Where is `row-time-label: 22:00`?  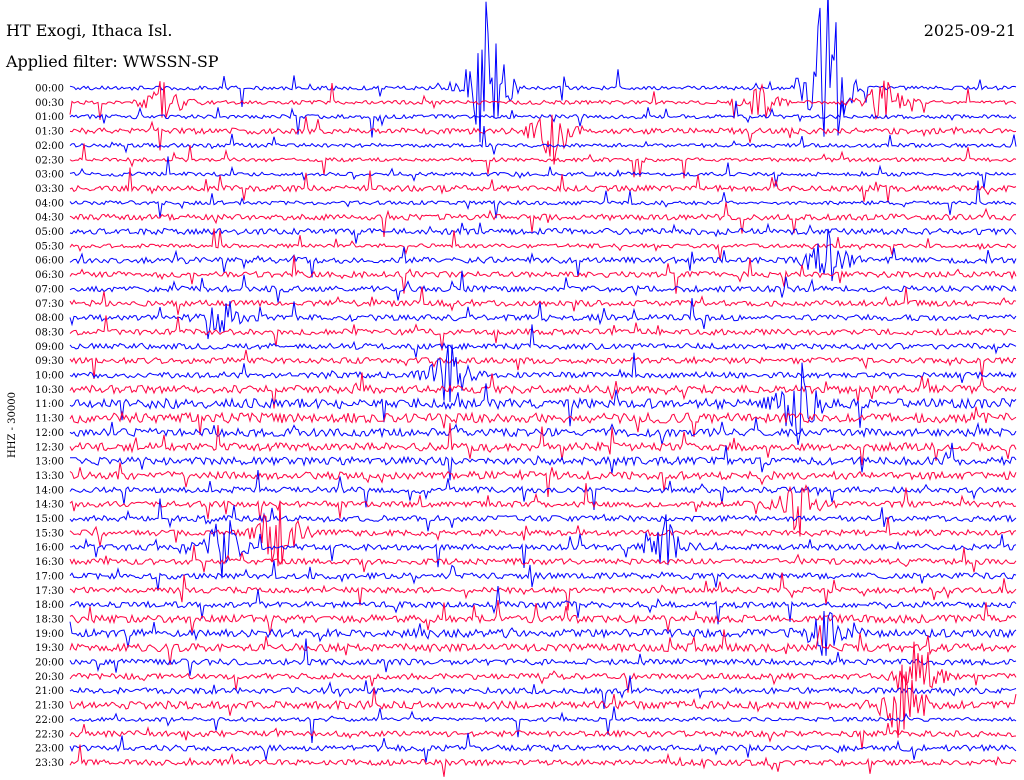 row-time-label: 22:00 is located at coordinates (49, 720).